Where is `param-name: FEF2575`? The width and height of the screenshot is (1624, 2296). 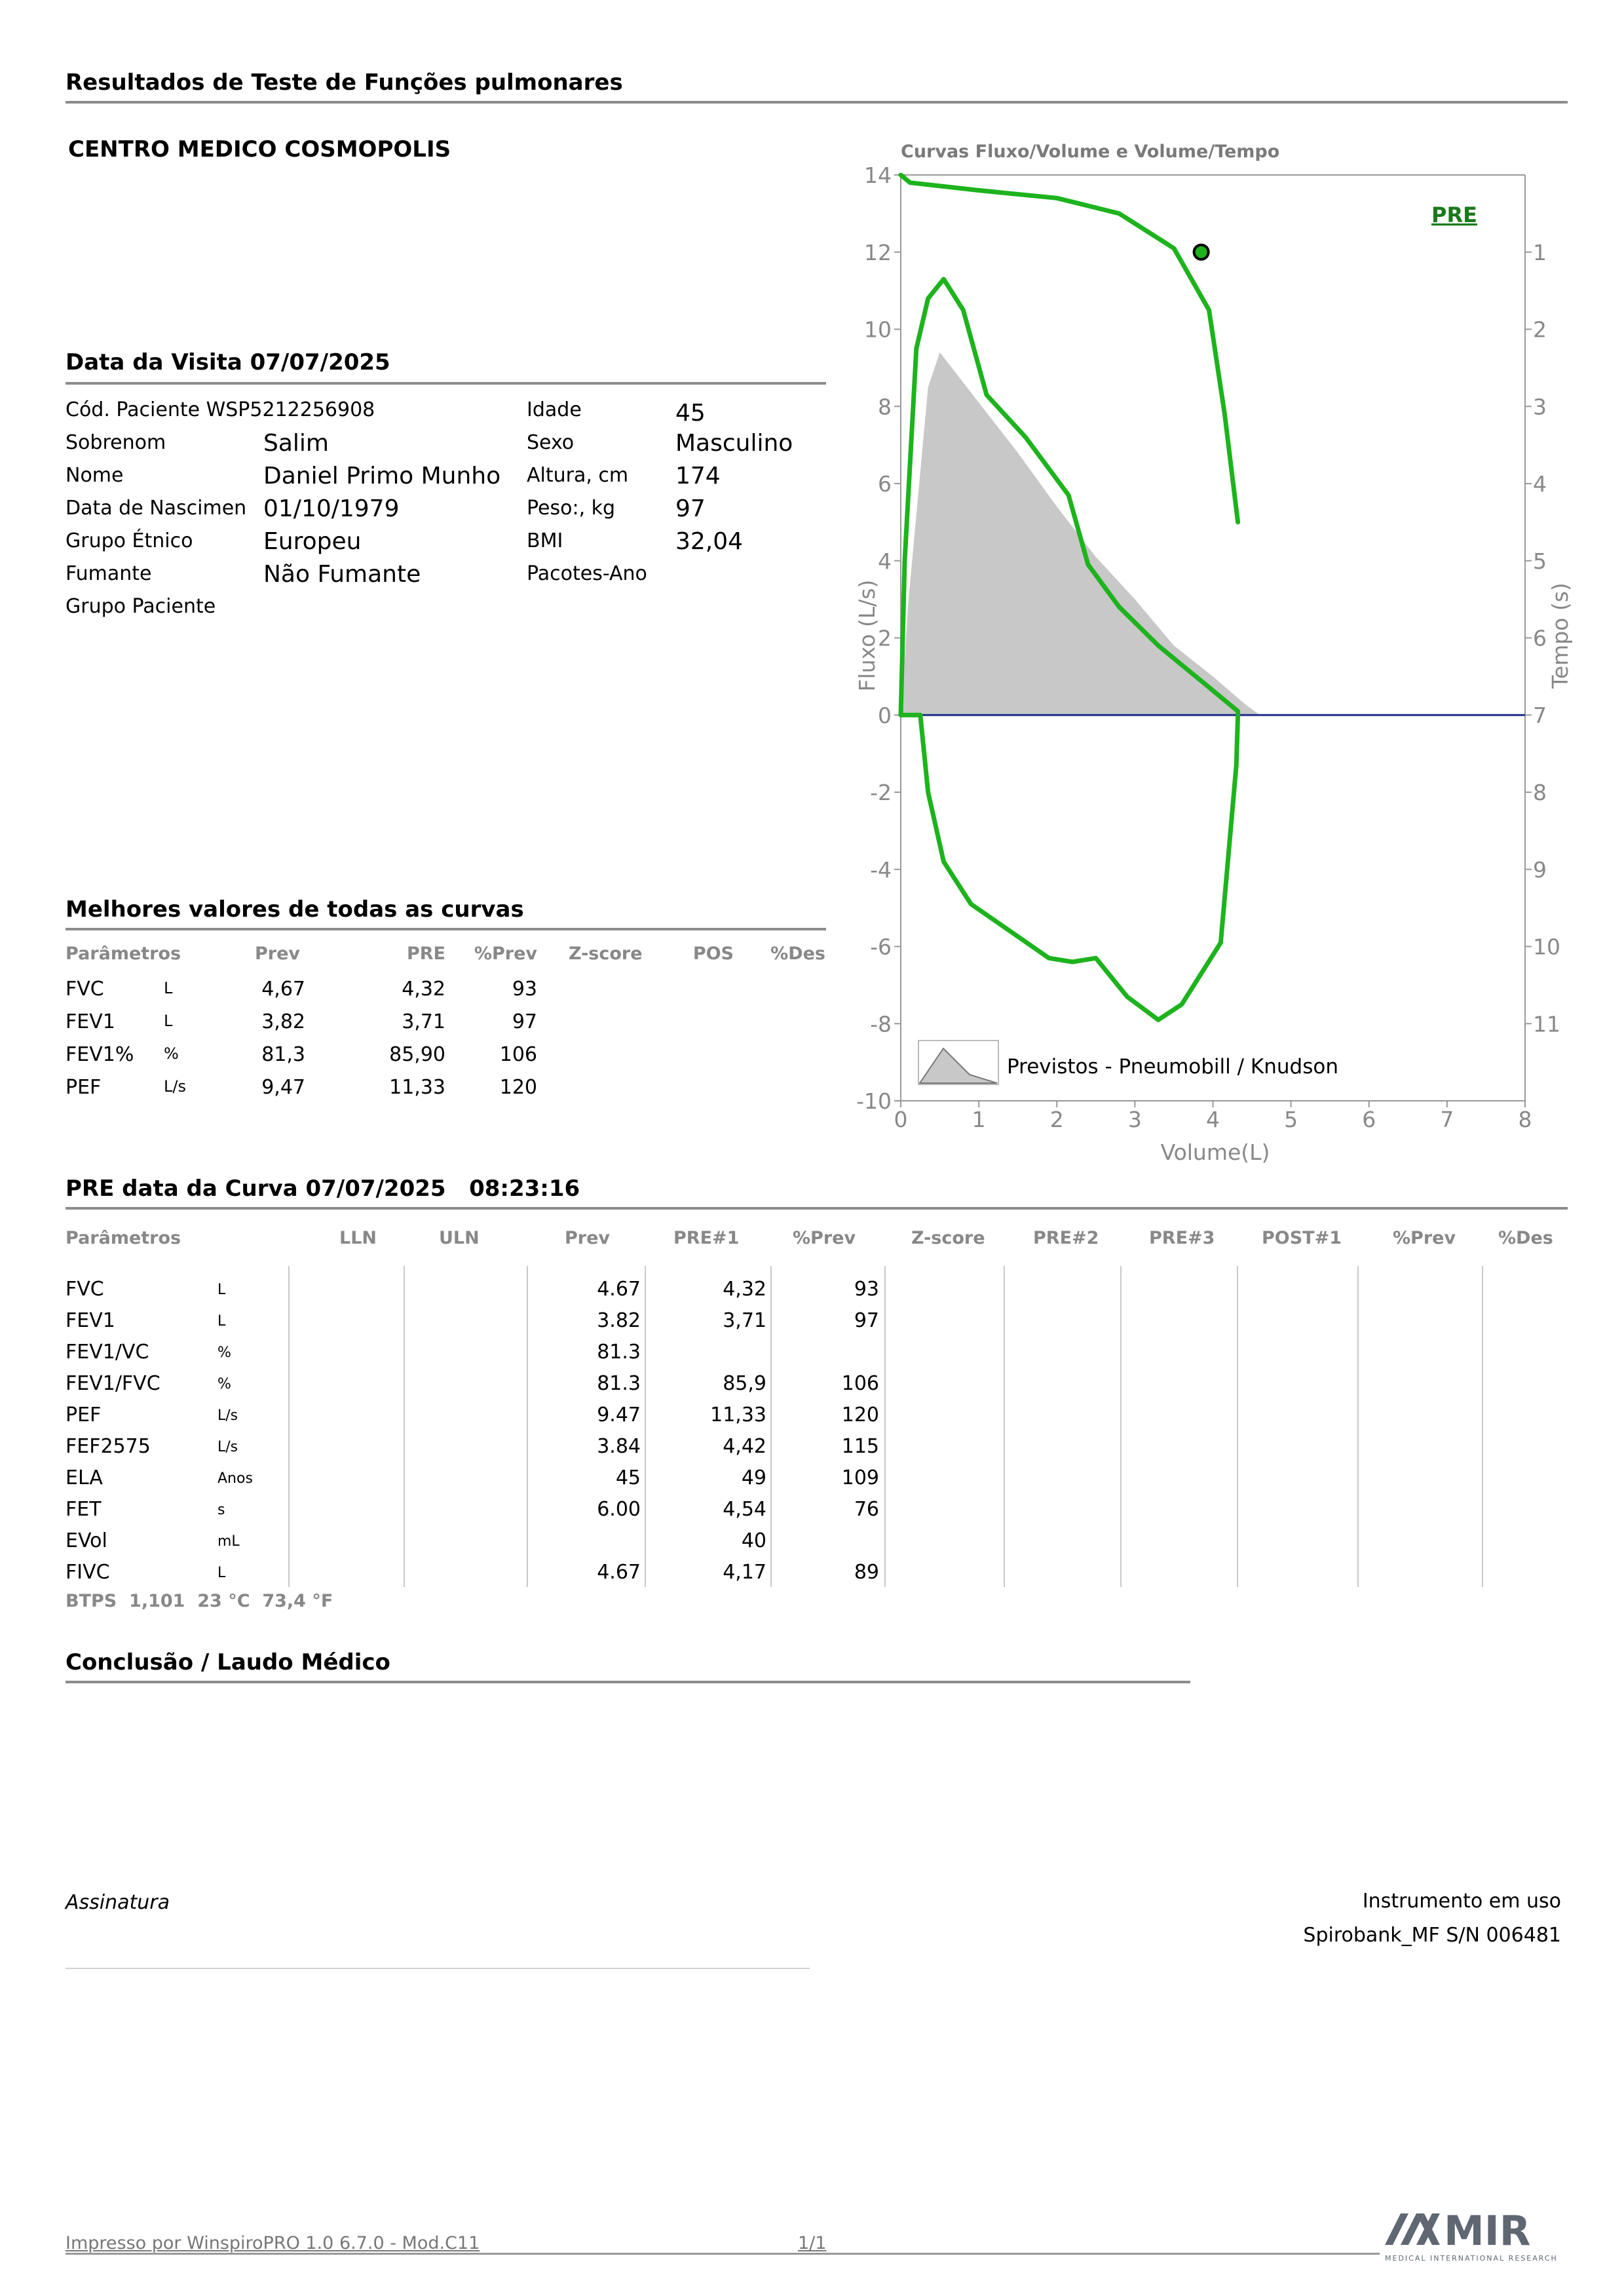
param-name: FEF2575 is located at coordinates (108, 1446).